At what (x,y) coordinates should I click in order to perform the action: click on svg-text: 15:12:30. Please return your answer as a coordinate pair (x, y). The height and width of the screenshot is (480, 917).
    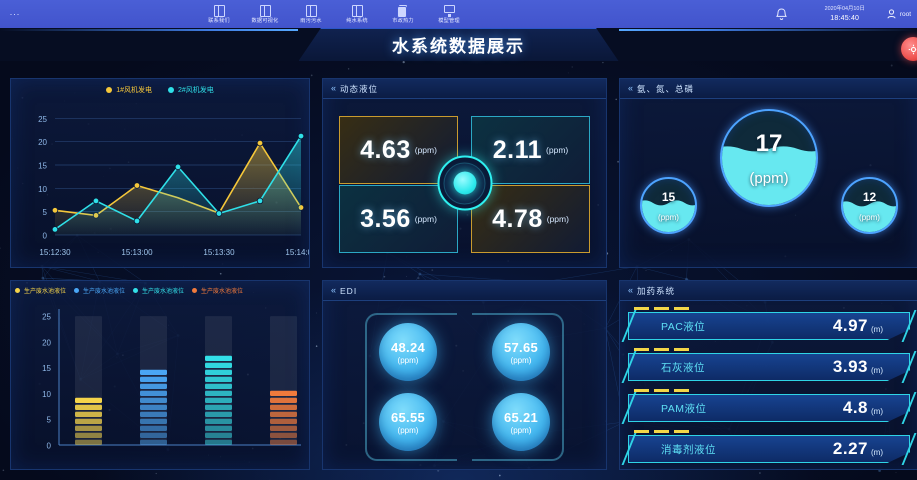
    Looking at the image, I should click on (55, 252).